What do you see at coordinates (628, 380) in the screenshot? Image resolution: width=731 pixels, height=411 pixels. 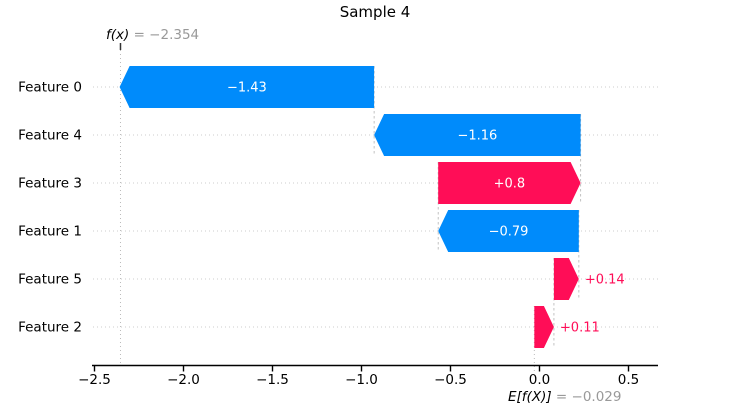 I see `x-tick-label: 0.5` at bounding box center [628, 380].